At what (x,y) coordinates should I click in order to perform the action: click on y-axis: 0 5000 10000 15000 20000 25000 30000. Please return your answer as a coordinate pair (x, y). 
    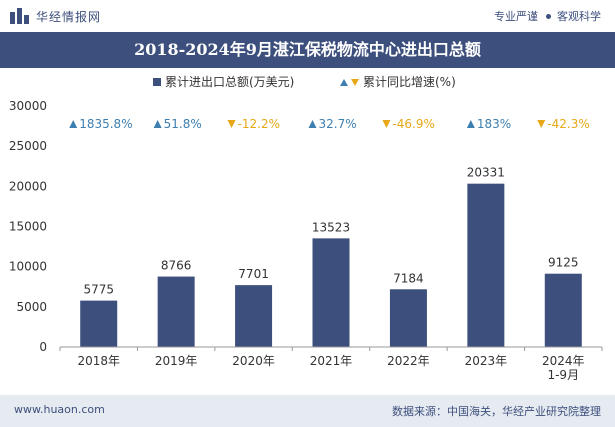
    Looking at the image, I should click on (28, 226).